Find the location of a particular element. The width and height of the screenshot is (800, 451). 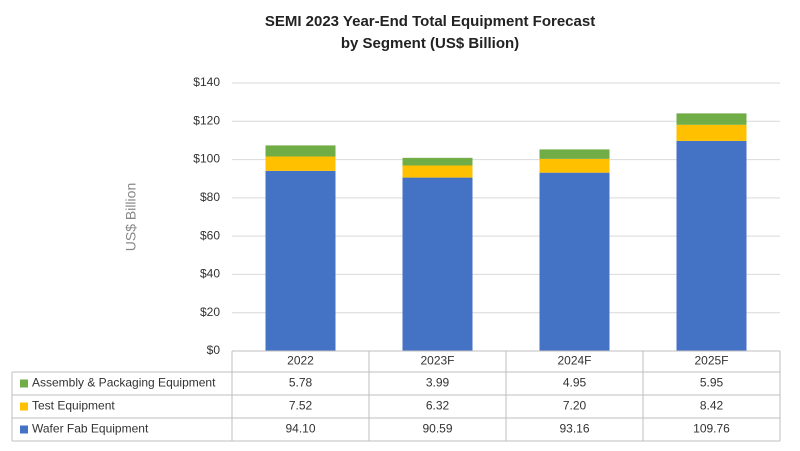

x-tick-label: 2024F is located at coordinates (574, 361).